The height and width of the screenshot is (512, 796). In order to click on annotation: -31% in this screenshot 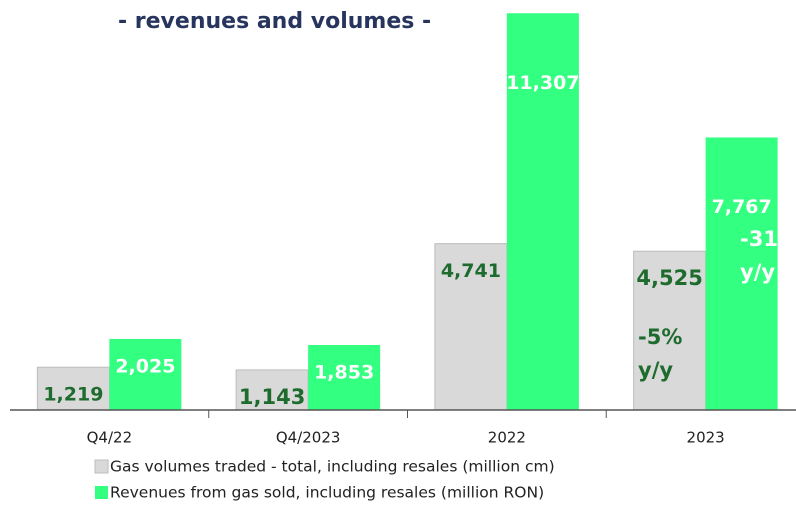, I will do `click(768, 239)`.